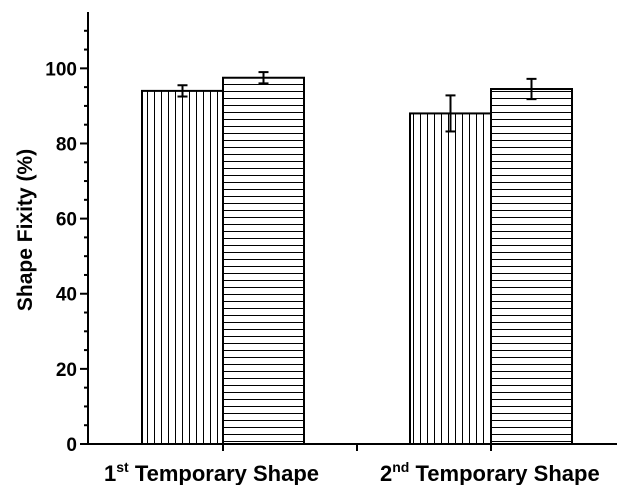 This screenshot has width=617, height=485. Describe the element at coordinates (25, 230) in the screenshot. I see `y-axis-label: Shape Fixity (%)` at that location.